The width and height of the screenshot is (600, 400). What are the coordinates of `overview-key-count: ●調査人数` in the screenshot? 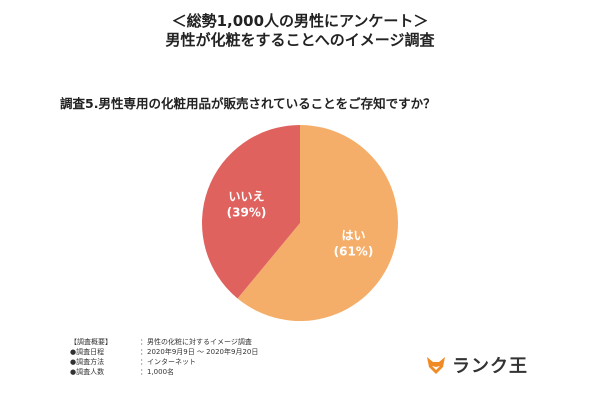 It's located at (87, 372).